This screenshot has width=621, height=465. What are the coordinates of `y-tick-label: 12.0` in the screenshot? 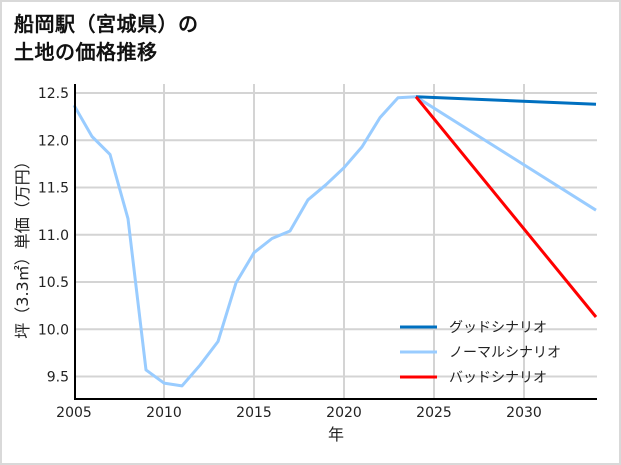 It's located at (53, 141).